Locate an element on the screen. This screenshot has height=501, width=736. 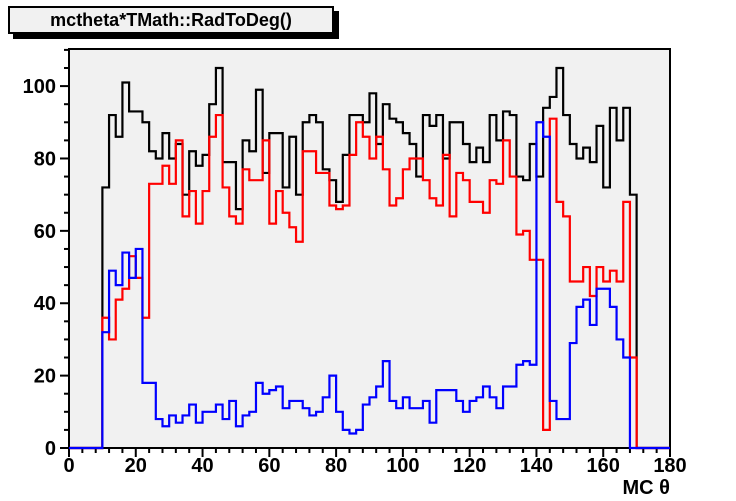
x-tick-label: 40 is located at coordinates (202, 466).